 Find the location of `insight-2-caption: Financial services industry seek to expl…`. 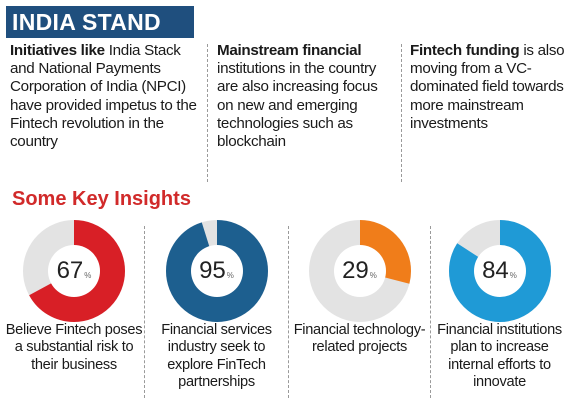

insight-2-caption: Financial services industry seek to expl… is located at coordinates (216, 356).